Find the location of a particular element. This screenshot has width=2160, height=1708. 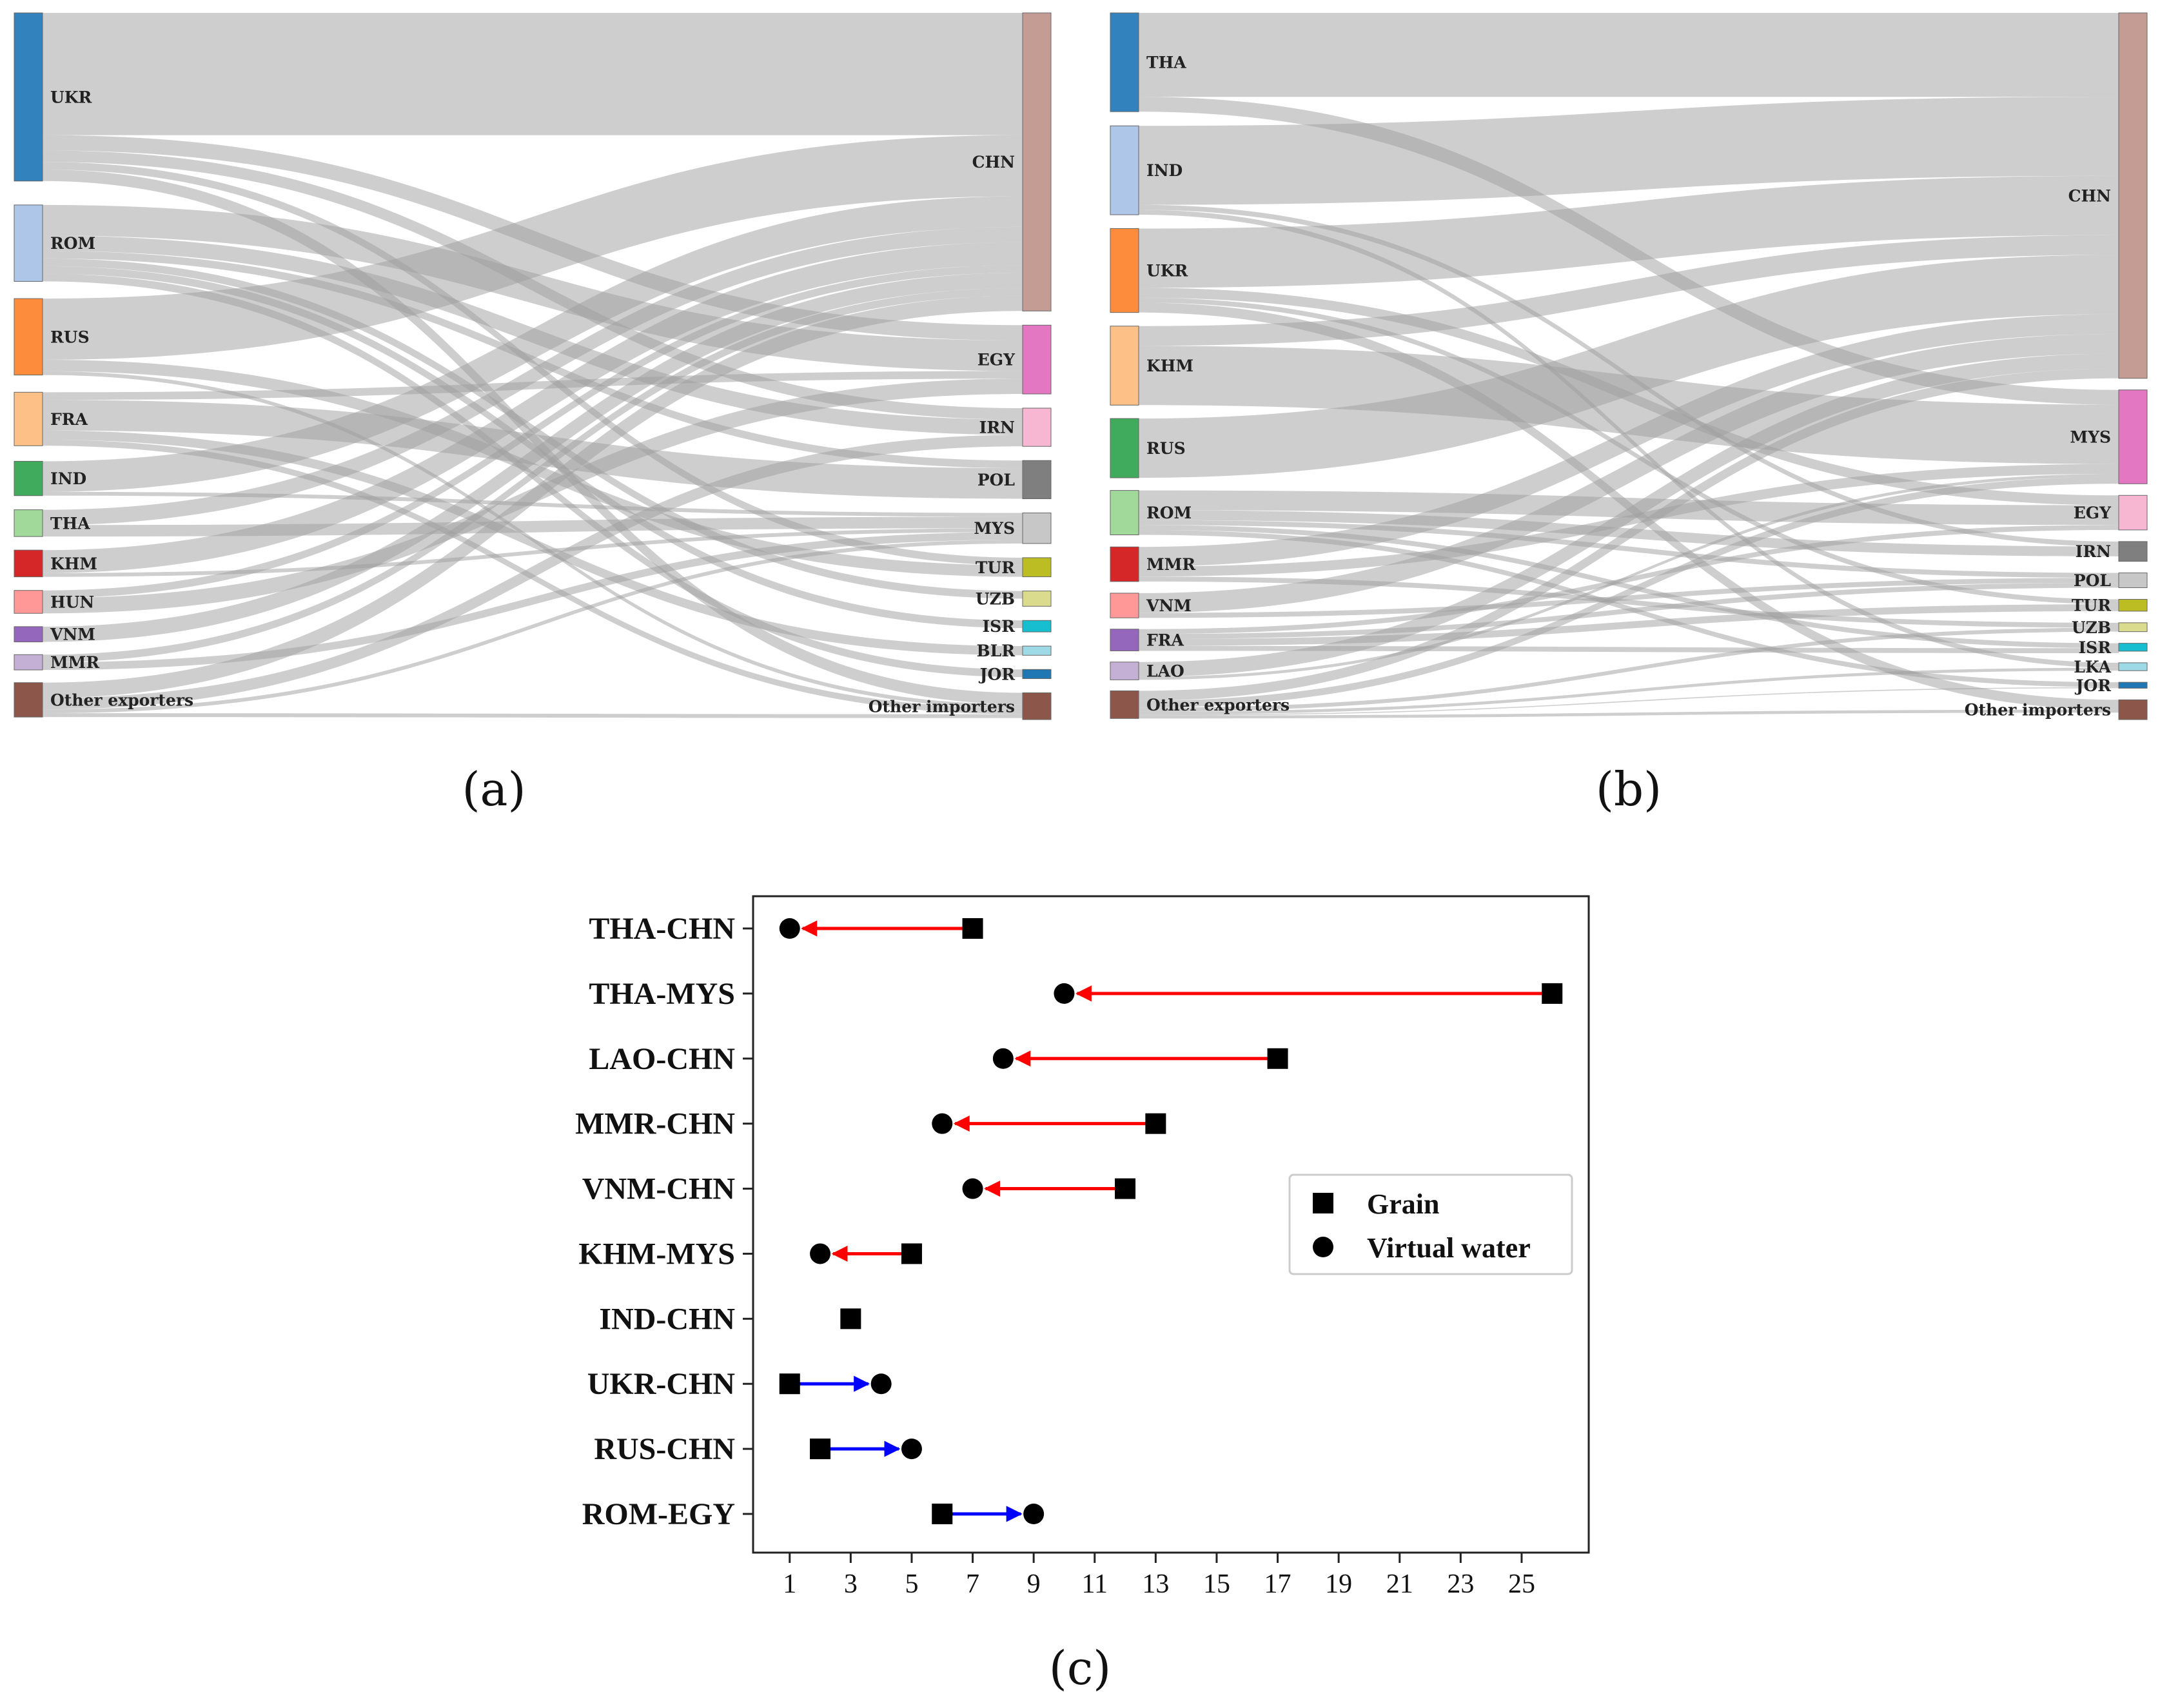

panel-label-a: (a) is located at coordinates (493, 789).